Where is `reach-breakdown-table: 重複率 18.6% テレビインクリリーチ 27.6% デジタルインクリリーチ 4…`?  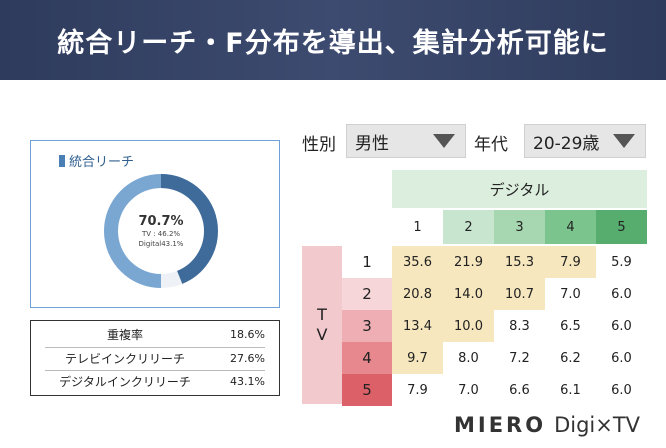 reach-breakdown-table: 重複率 18.6% テレビインクリリーチ 27.6% デジタルインクリリーチ 4… is located at coordinates (155, 358).